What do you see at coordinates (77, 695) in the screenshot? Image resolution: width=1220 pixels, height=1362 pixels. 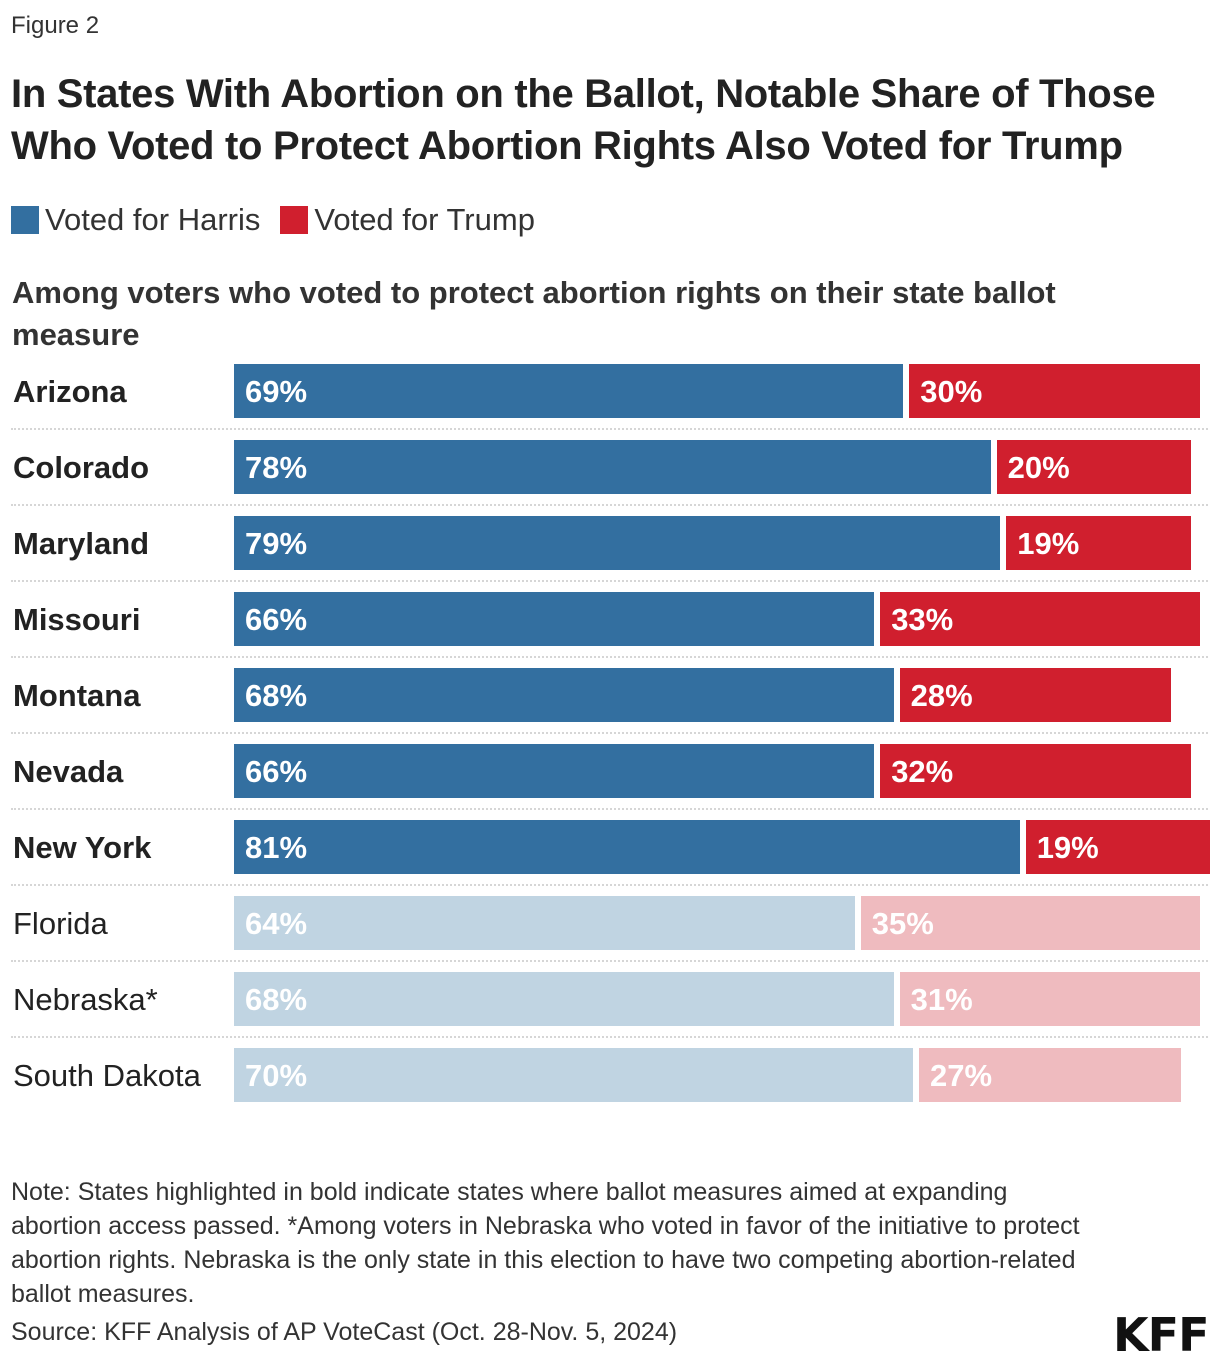 I see `category-label: Montana` at bounding box center [77, 695].